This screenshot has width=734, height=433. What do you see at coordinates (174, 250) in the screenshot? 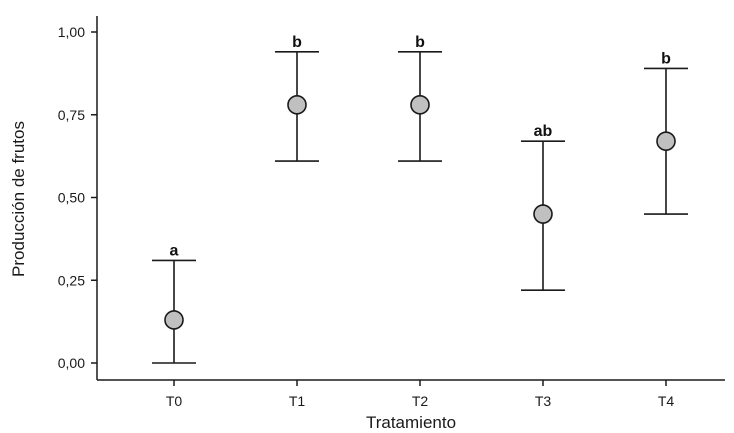
I see `significance-label: a` at bounding box center [174, 250].